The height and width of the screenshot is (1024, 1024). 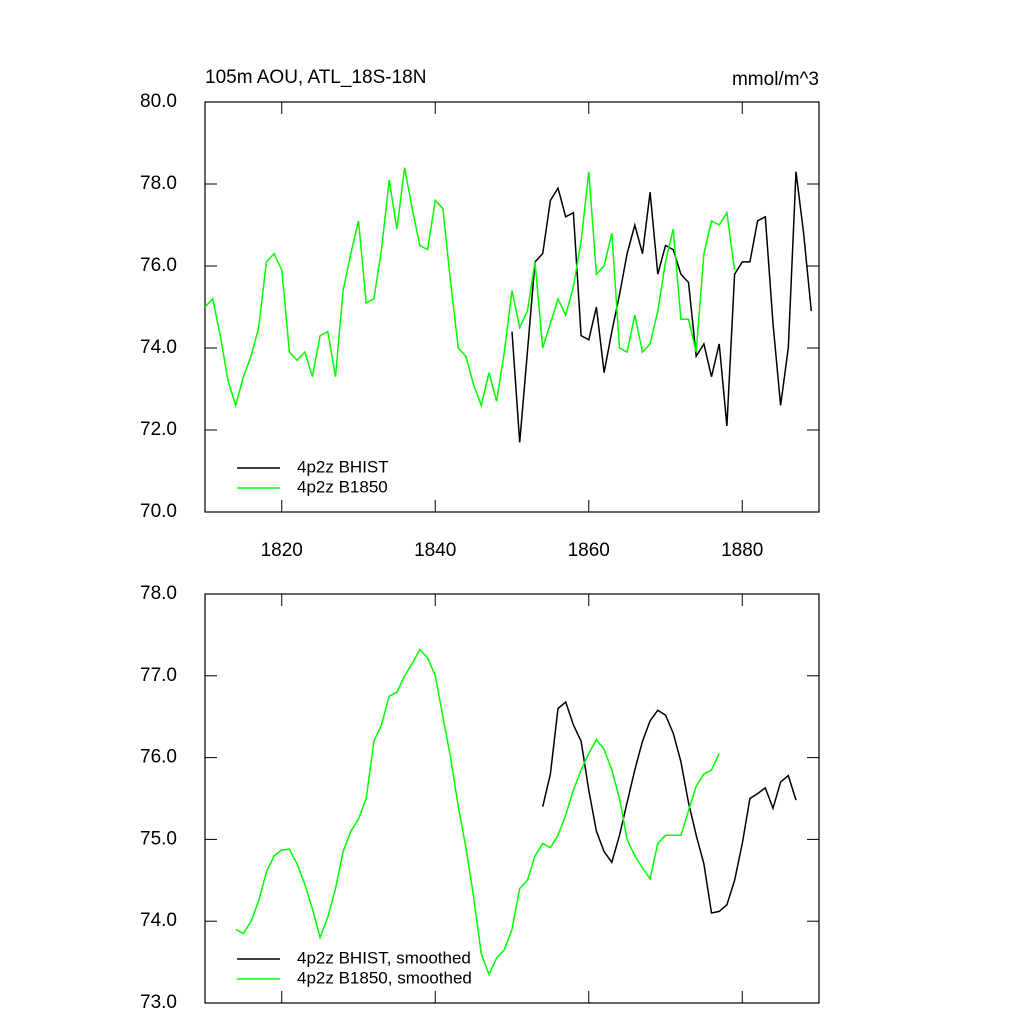 What do you see at coordinates (342, 486) in the screenshot?
I see `legend-label: 4p2z B1850` at bounding box center [342, 486].